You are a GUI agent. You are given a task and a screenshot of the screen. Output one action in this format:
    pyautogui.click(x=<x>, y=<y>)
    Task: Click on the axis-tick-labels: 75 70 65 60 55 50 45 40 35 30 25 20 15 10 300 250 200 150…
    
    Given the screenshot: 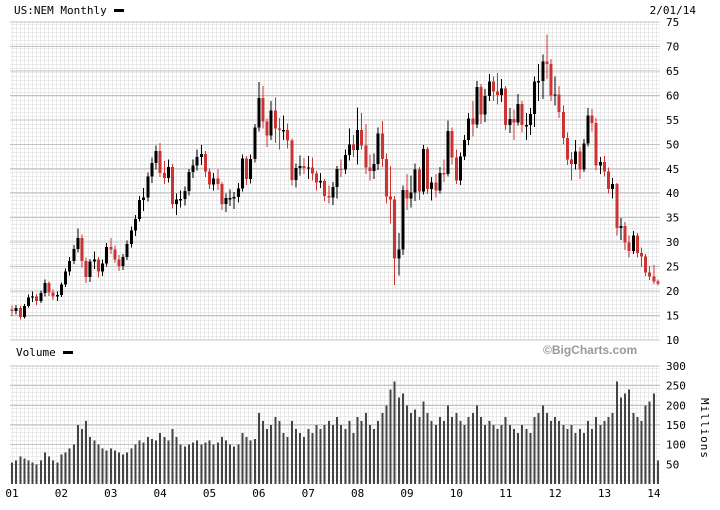 What is the action you would take?
    pyautogui.click(x=676, y=243)
    